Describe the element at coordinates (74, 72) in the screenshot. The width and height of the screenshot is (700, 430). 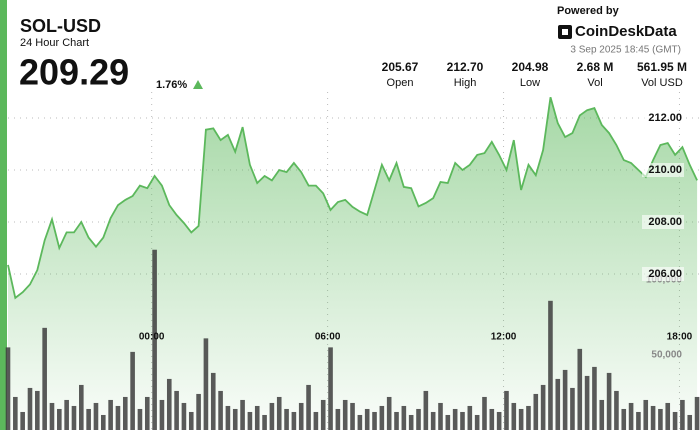
I see `price: 209.29` at that location.